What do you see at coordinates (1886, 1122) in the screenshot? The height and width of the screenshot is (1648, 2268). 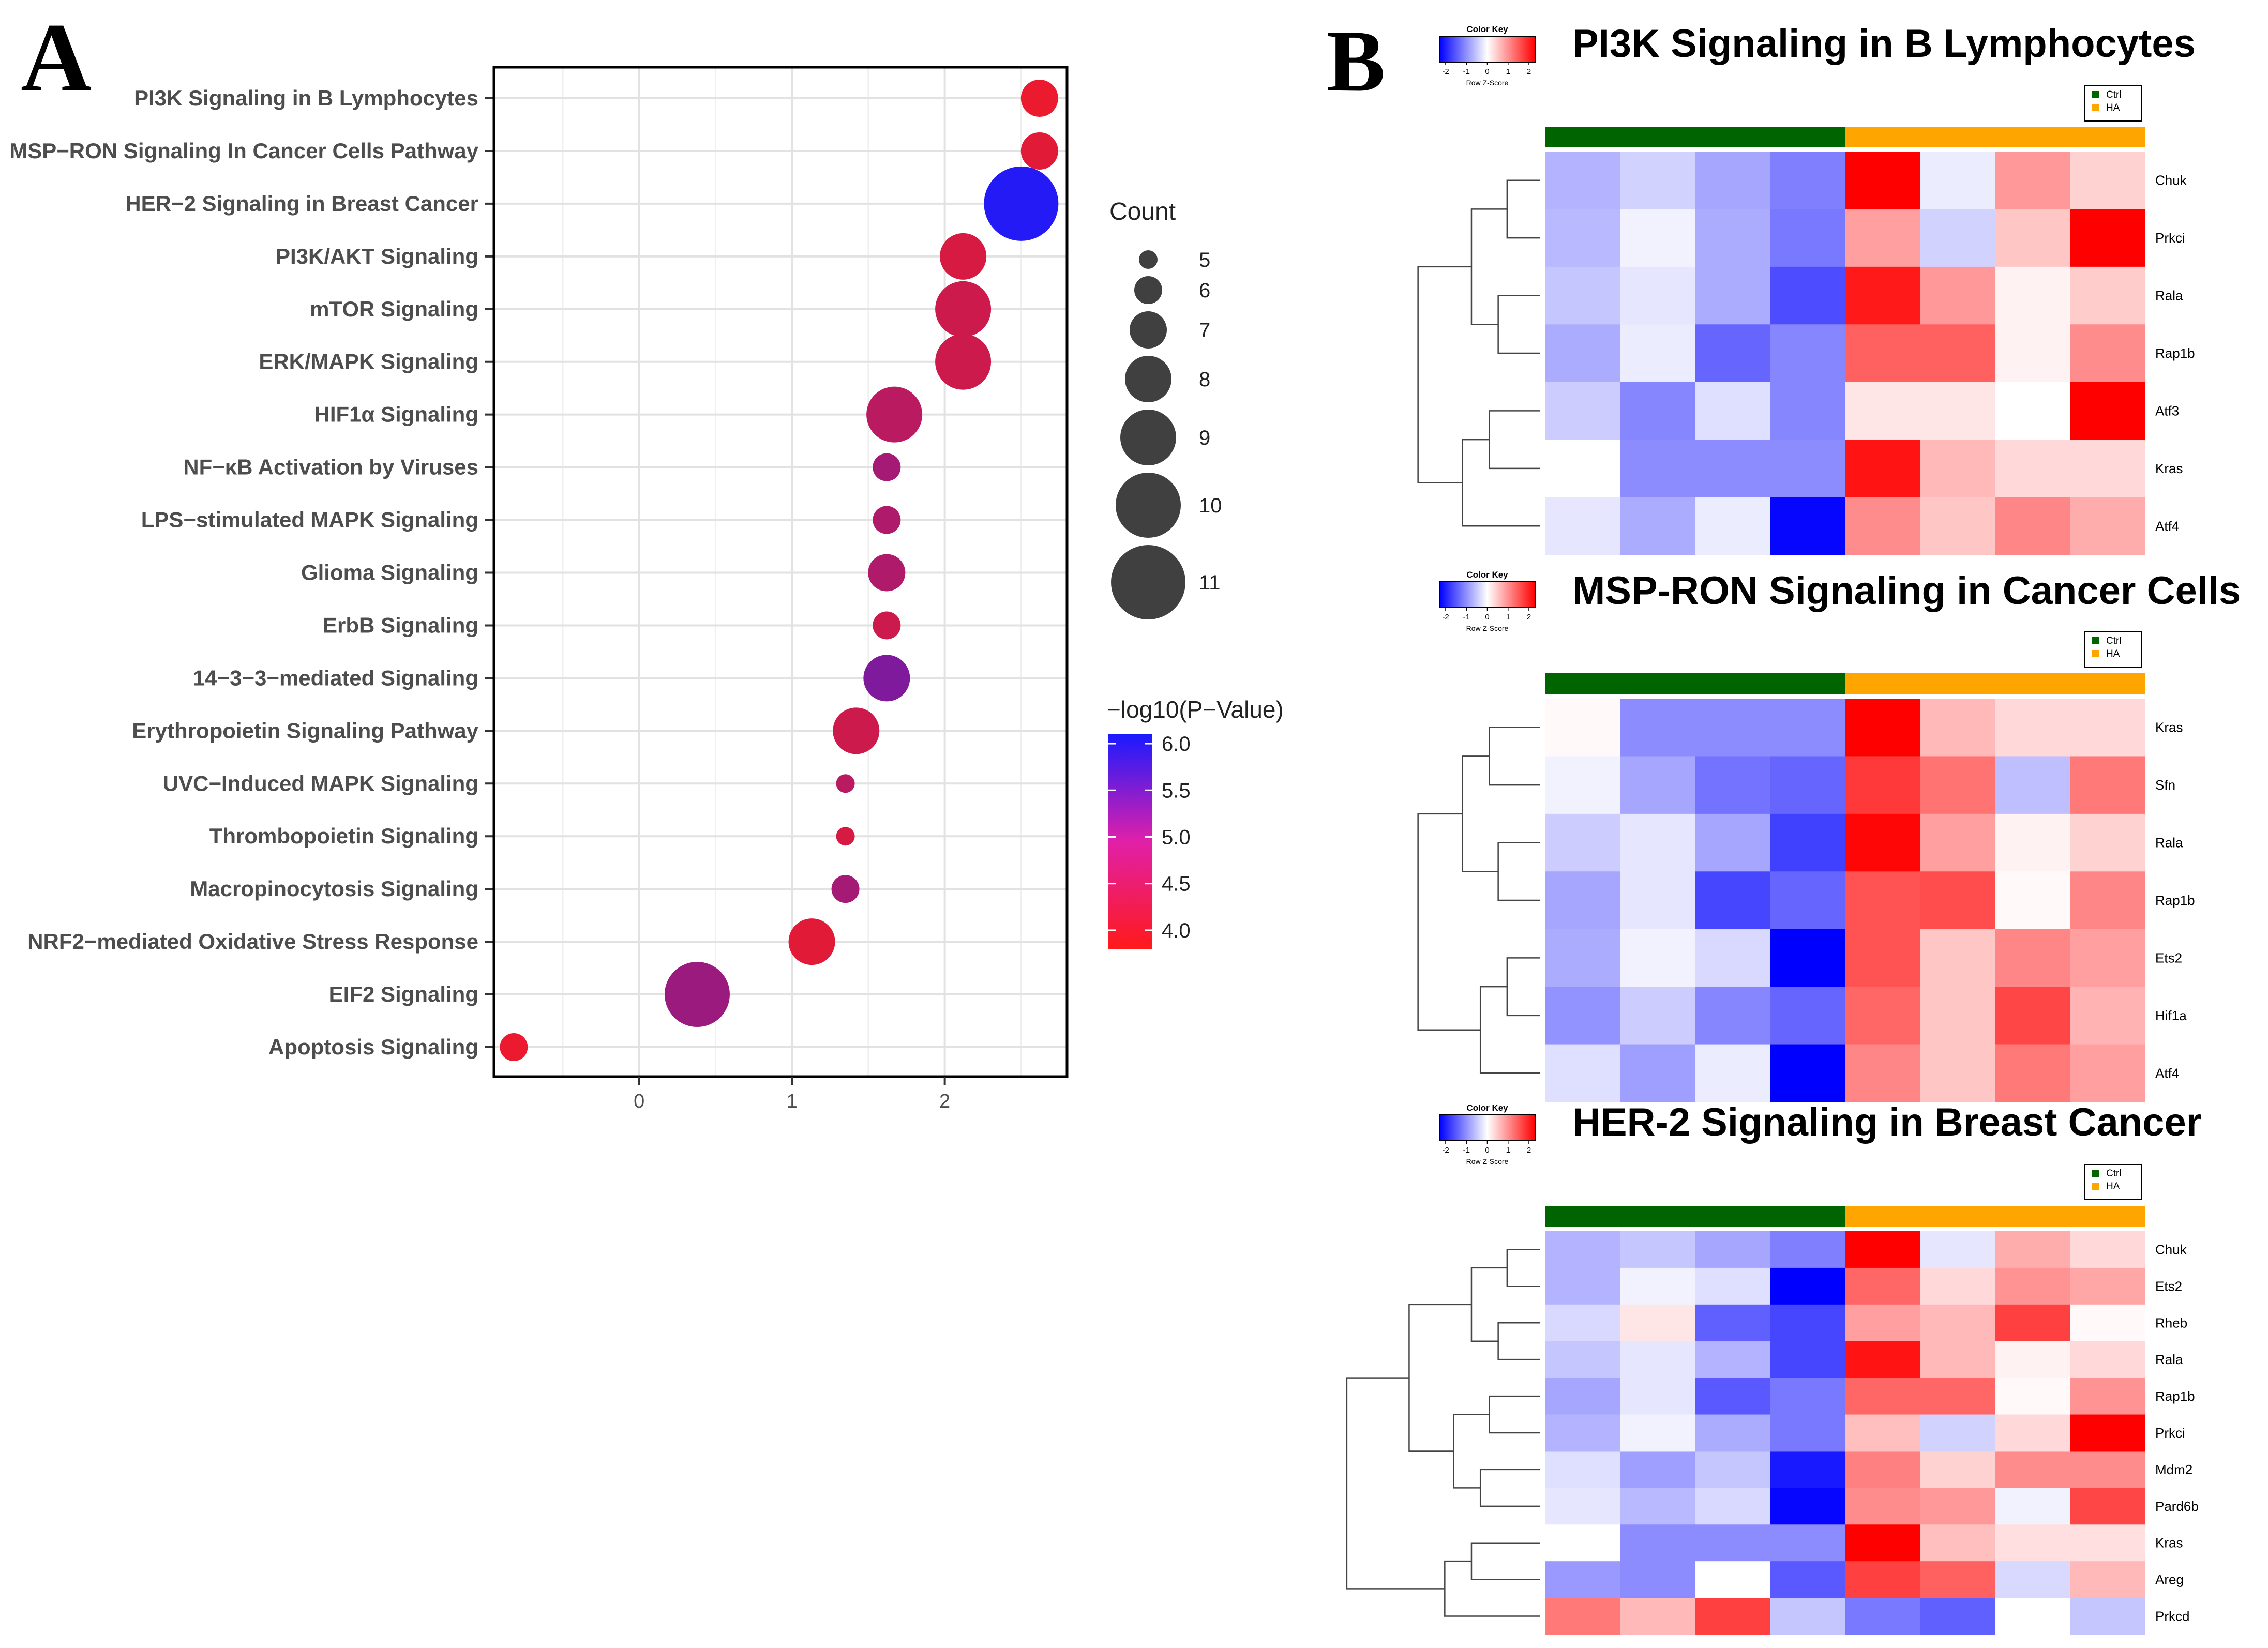 I see `heatmap-title: HER-2 Signaling in Breast Cancer` at bounding box center [1886, 1122].